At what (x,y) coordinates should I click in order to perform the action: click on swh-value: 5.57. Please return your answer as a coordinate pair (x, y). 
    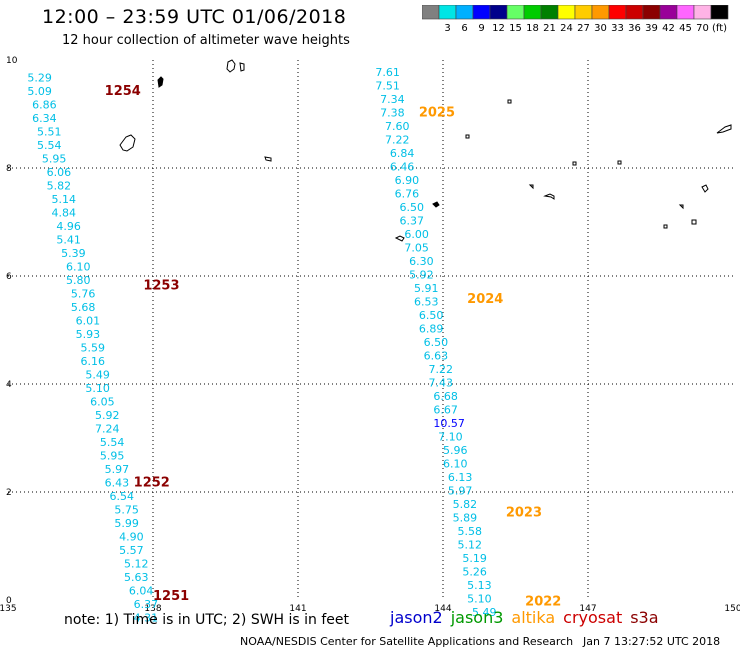
    Looking at the image, I should click on (131, 550).